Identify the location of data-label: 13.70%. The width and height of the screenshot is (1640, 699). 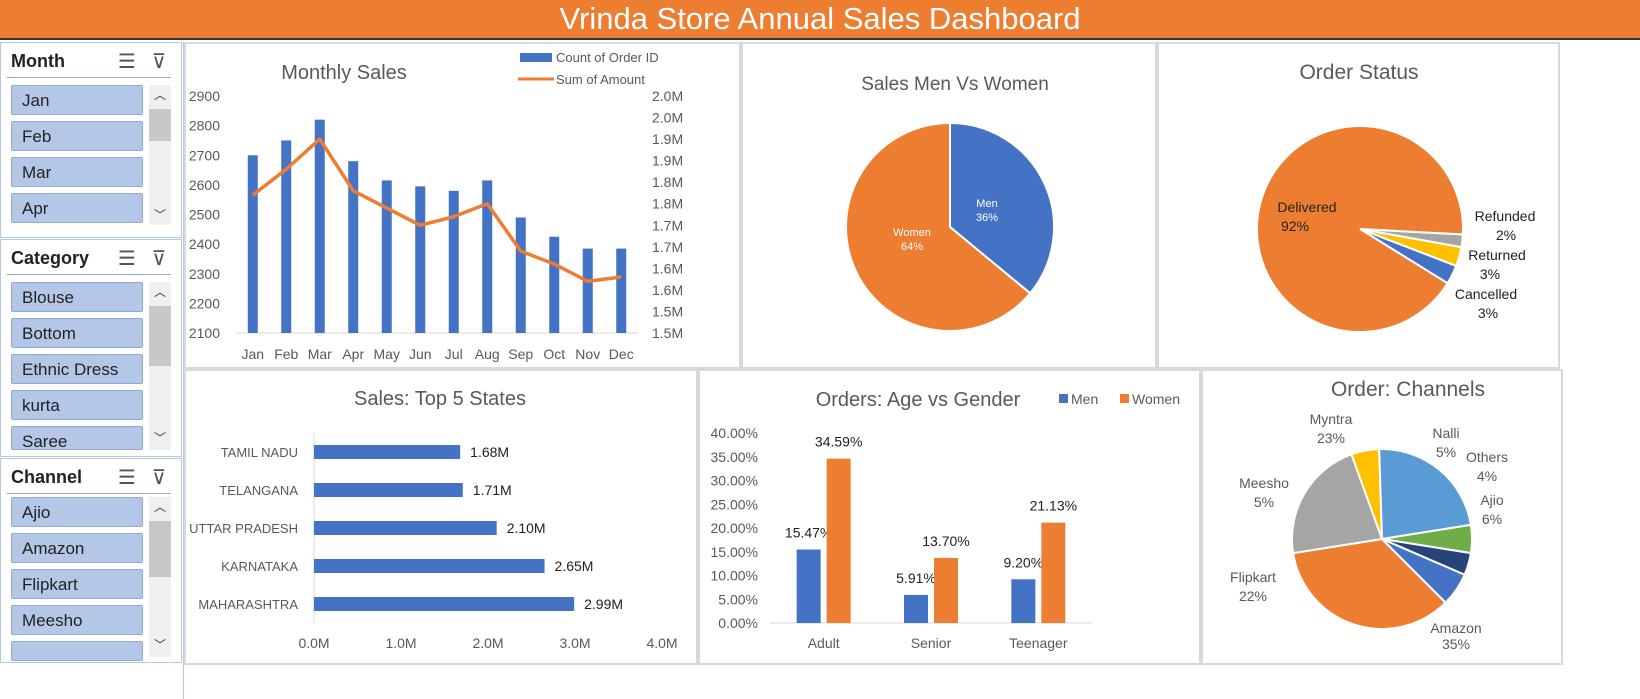
(945, 541).